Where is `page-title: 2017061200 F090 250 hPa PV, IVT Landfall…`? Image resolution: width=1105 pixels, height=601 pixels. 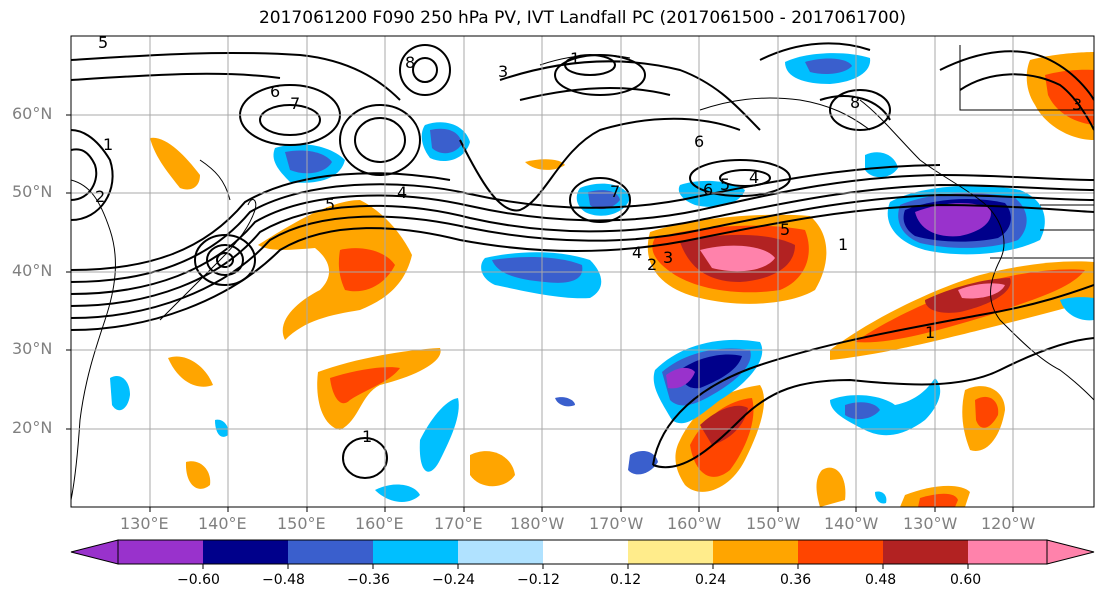 page-title: 2017061200 F090 250 hPa PV, IVT Landfall… is located at coordinates (582, 18).